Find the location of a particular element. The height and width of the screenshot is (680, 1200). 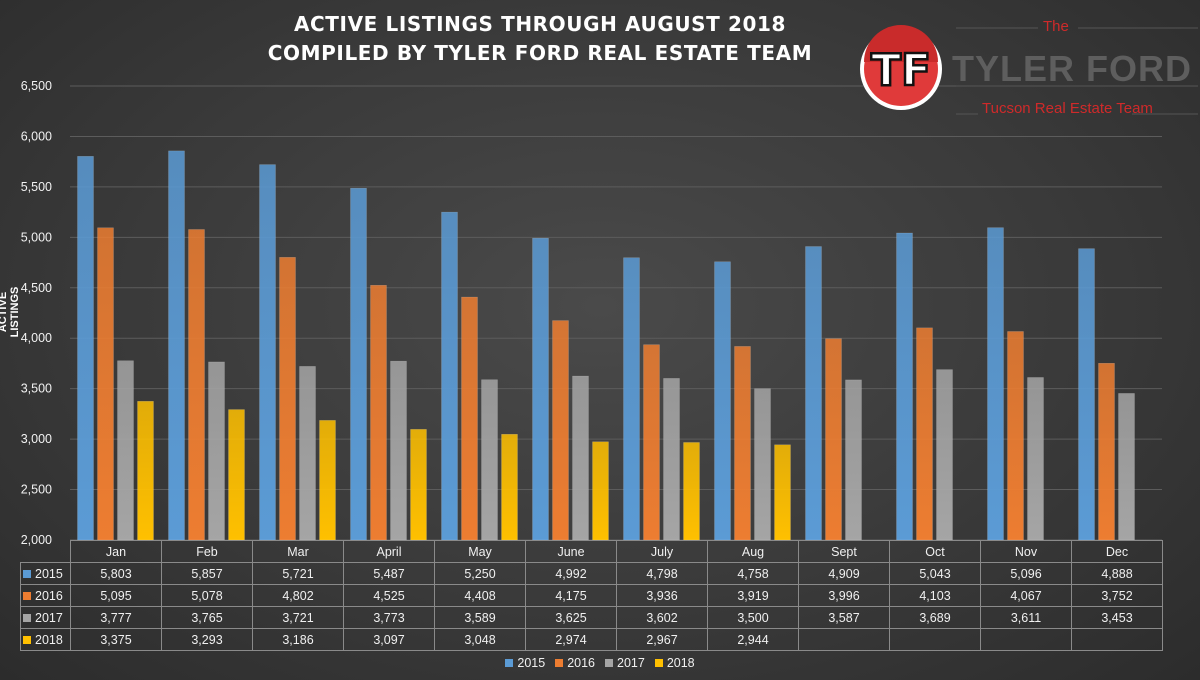

bar-2017-oct is located at coordinates (944, 455).